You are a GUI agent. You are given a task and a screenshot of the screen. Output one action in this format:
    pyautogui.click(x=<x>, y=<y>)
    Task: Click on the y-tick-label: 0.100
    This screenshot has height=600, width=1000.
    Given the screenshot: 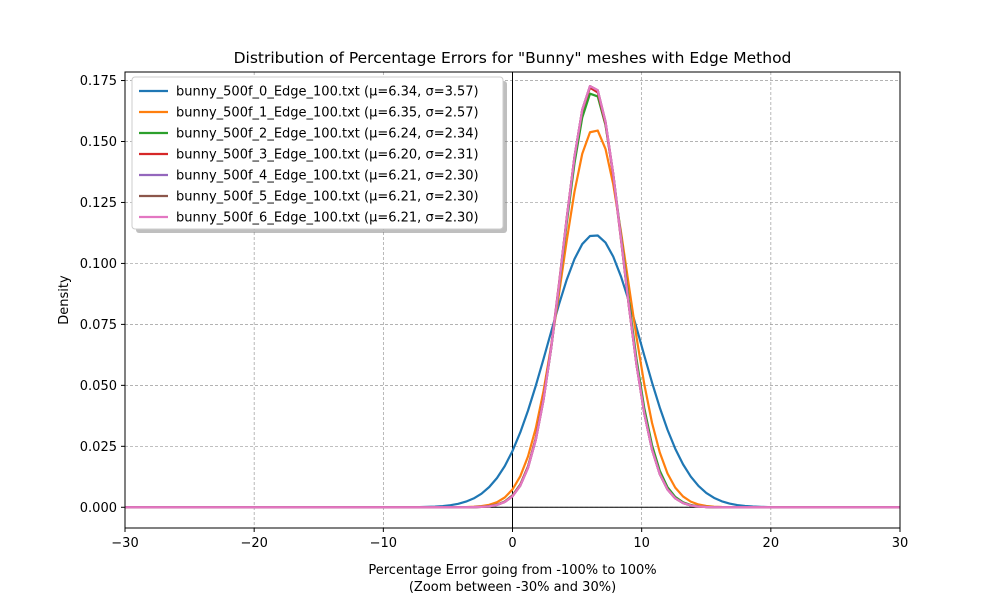 What is the action you would take?
    pyautogui.click(x=98, y=264)
    